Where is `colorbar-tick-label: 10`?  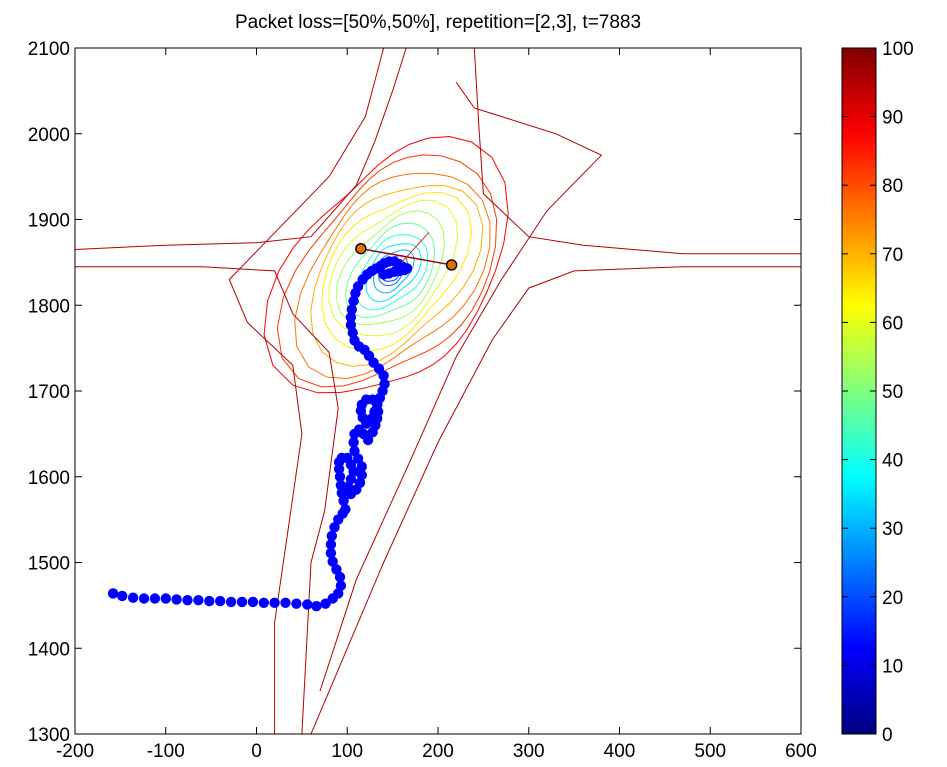
colorbar-tick-label: 10 is located at coordinates (892, 666).